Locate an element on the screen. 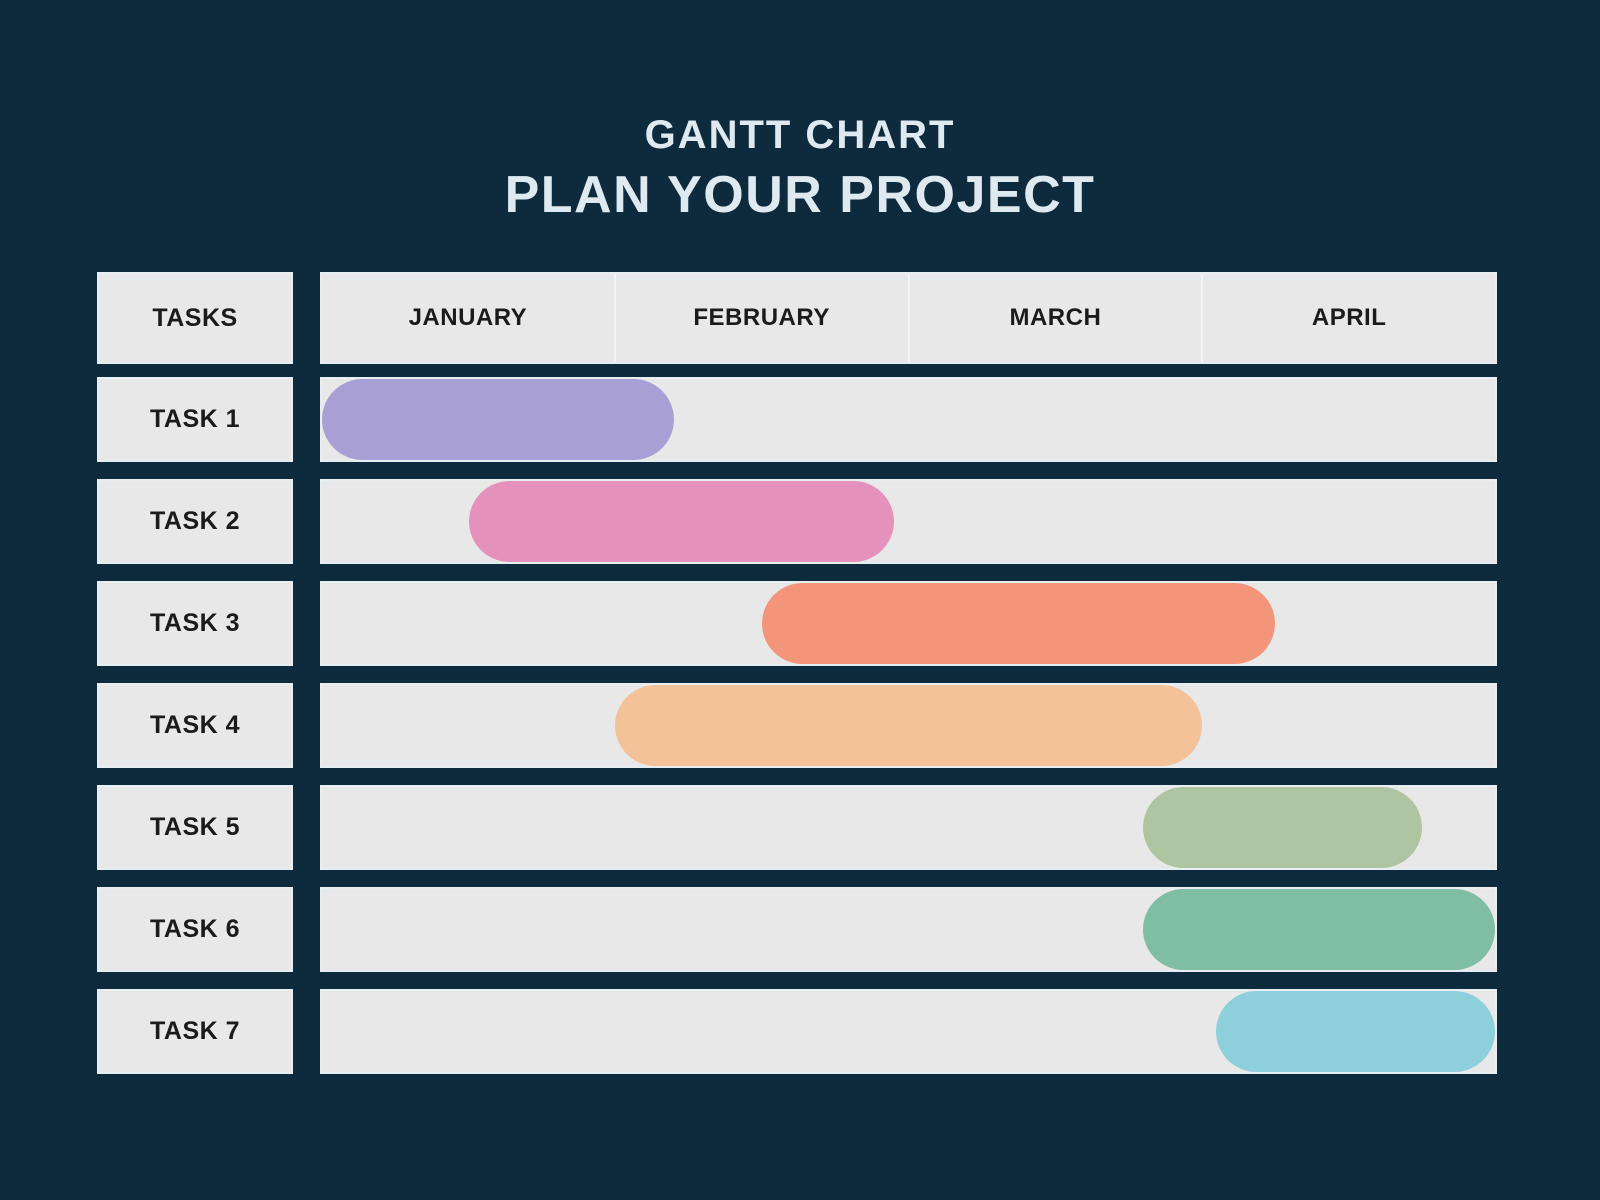 The width and height of the screenshot is (1600, 1200). task-label: TASK 6 is located at coordinates (195, 929).